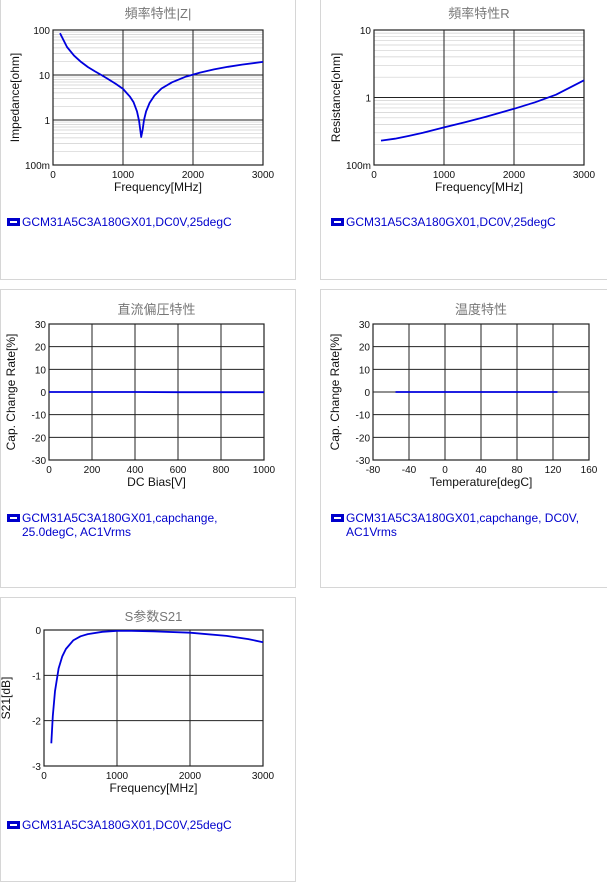 Image resolution: width=607 pixels, height=882 pixels. What do you see at coordinates (178, 470) in the screenshot?
I see `x-tick-label: 600` at bounding box center [178, 470].